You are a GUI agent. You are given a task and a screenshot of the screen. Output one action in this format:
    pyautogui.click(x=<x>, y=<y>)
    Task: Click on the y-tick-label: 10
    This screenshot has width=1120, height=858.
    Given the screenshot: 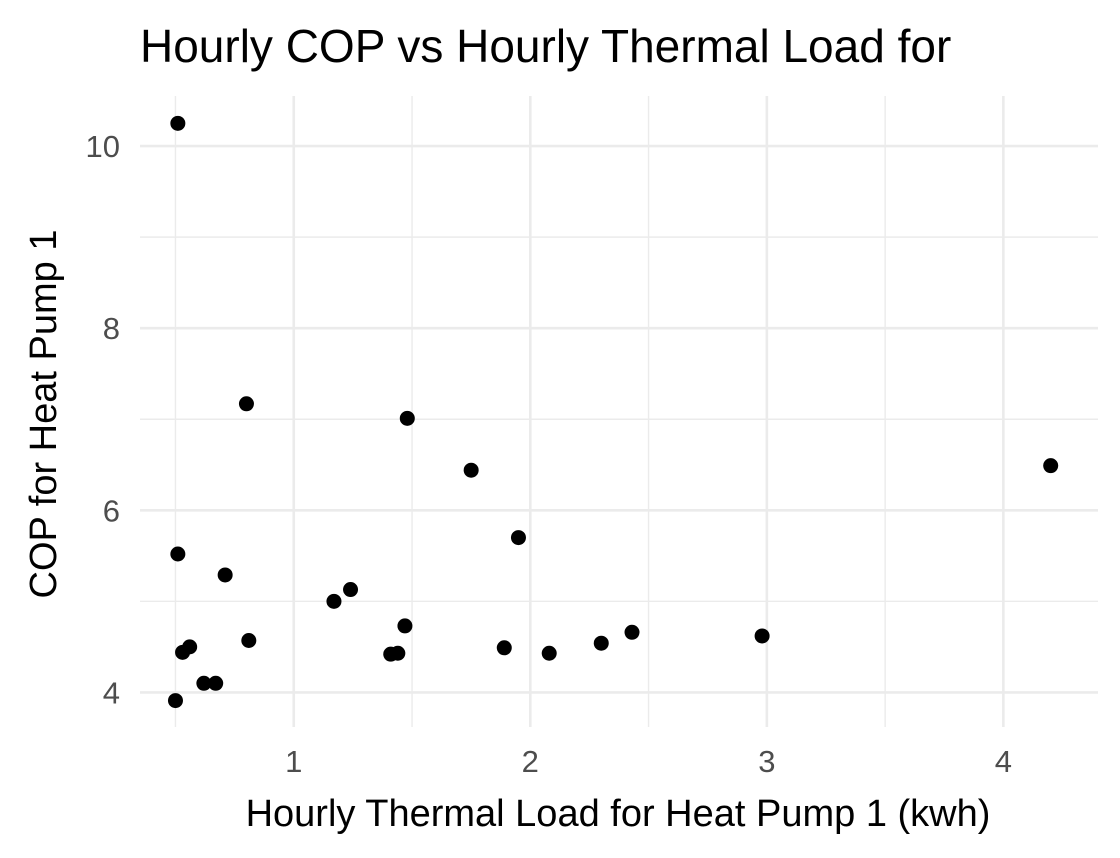 What is the action you would take?
    pyautogui.click(x=103, y=146)
    